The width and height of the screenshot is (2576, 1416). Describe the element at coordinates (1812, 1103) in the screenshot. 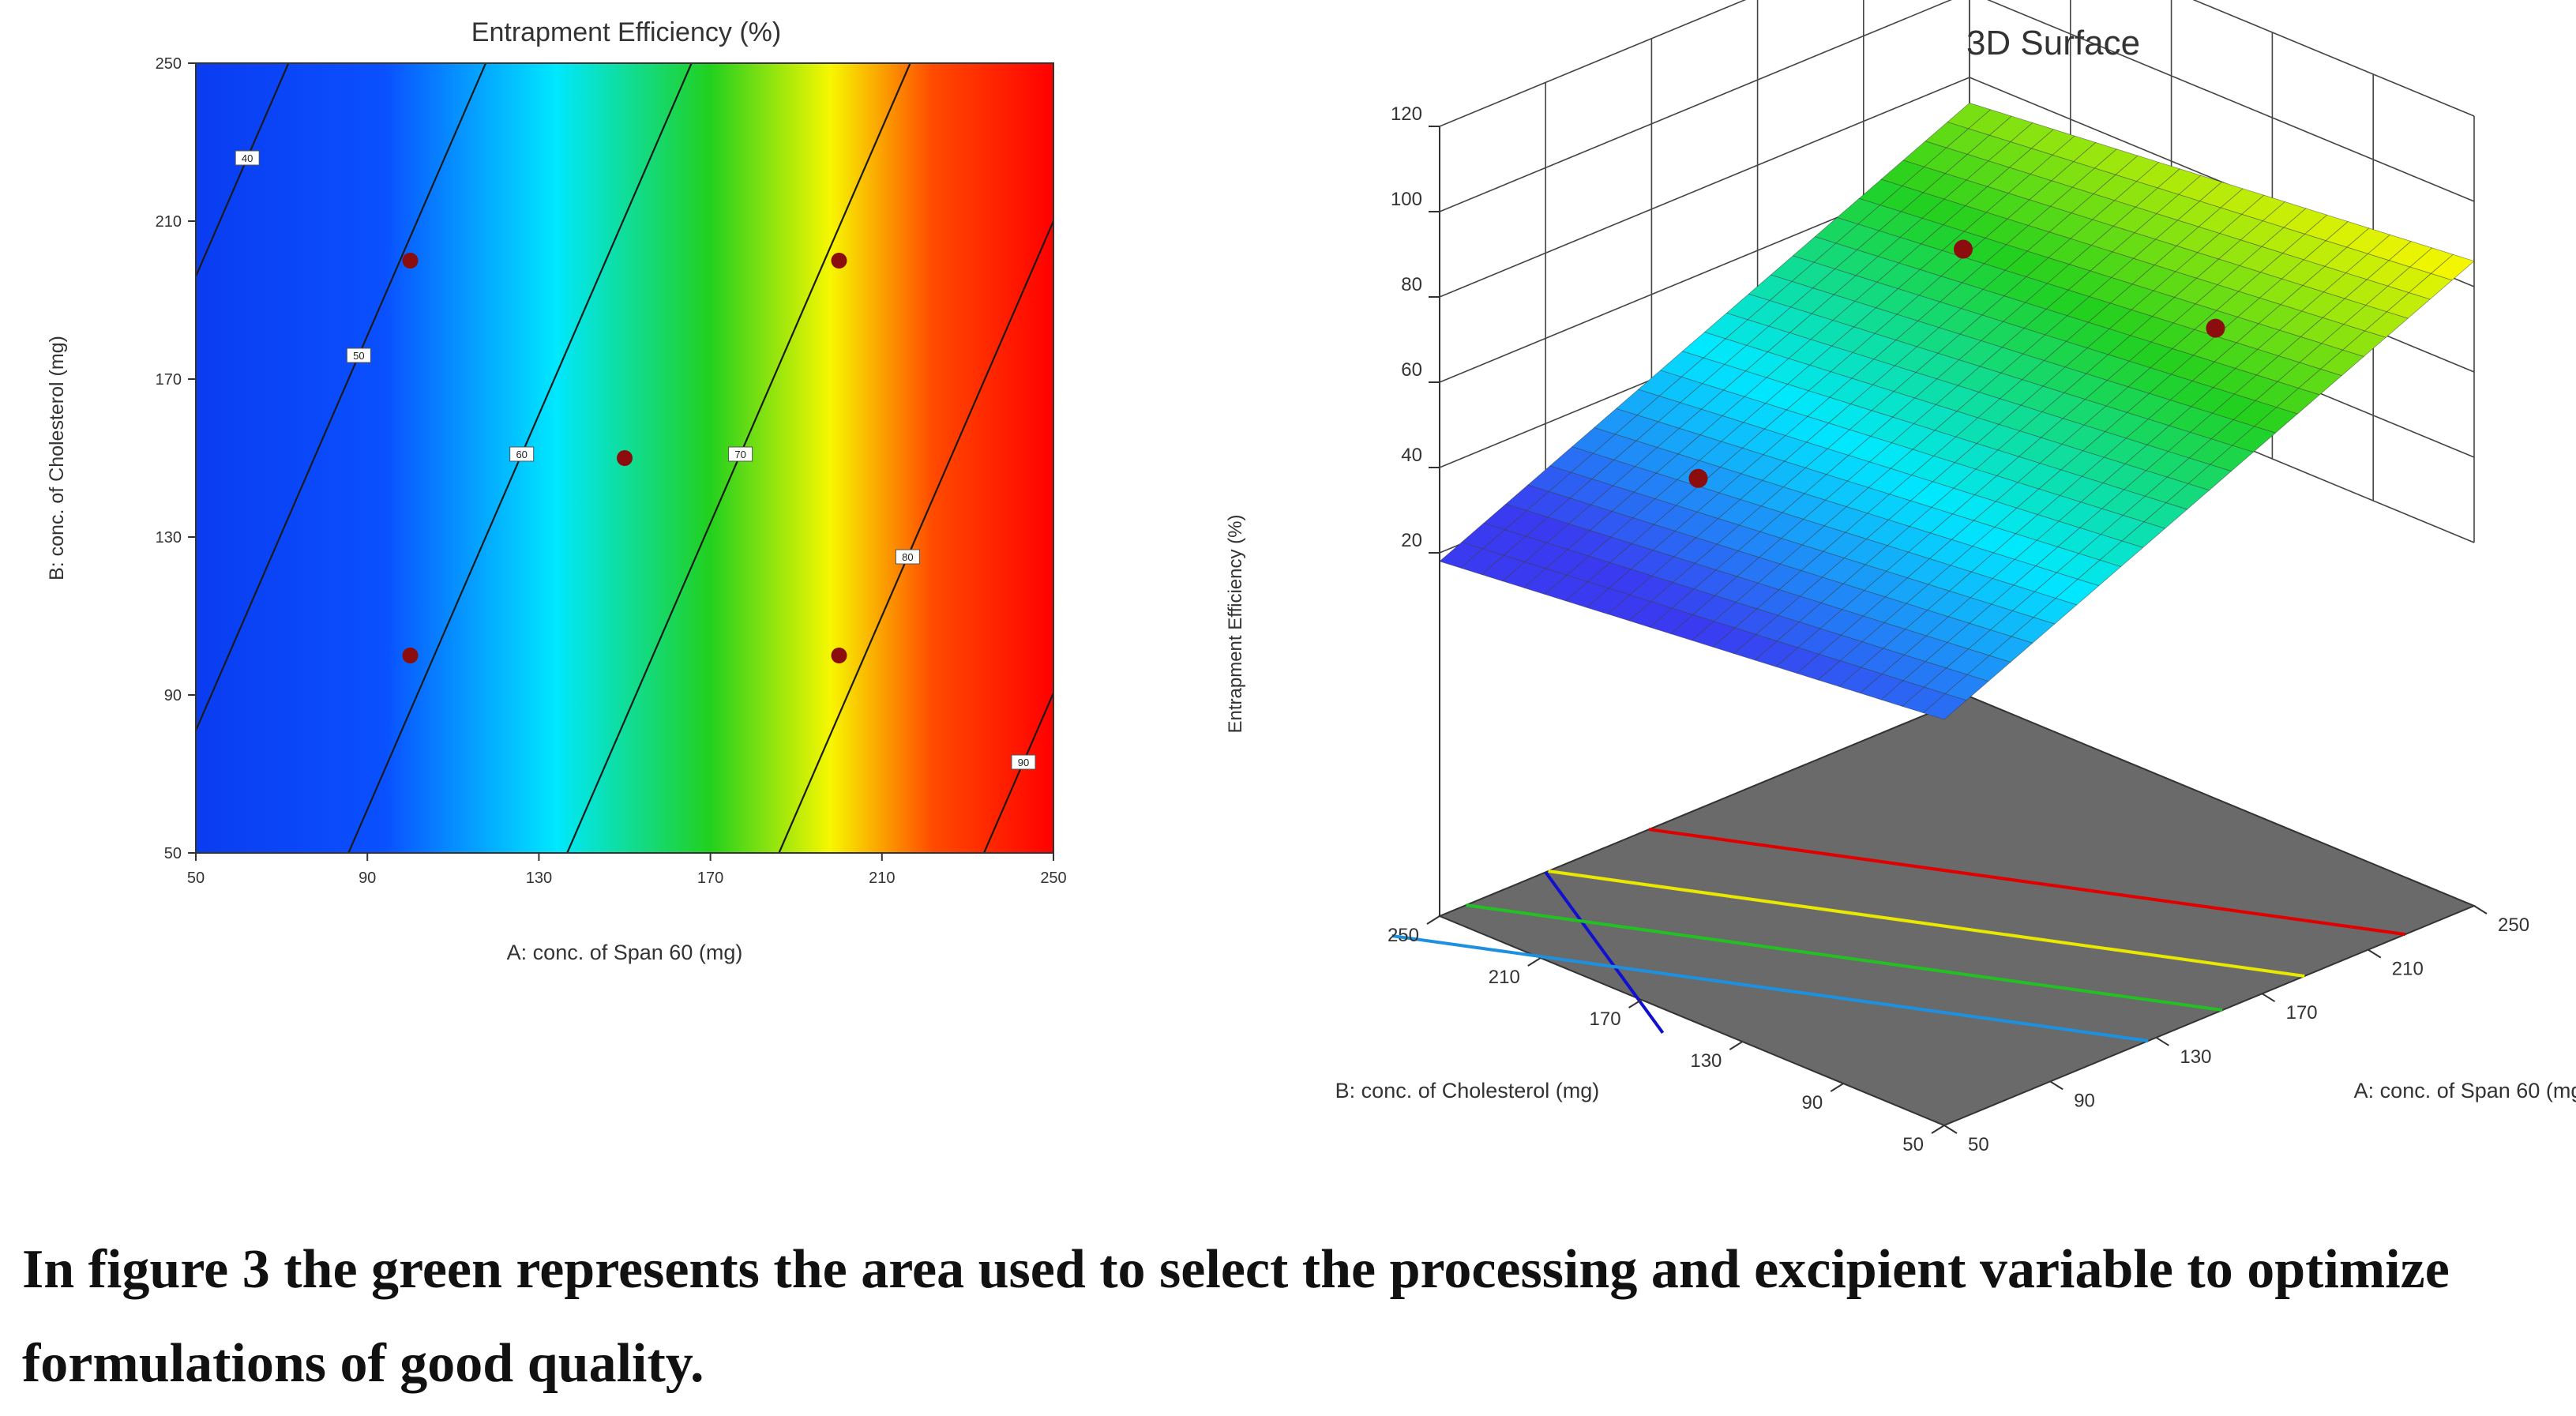

I see `b-tick-label: 90` at that location.